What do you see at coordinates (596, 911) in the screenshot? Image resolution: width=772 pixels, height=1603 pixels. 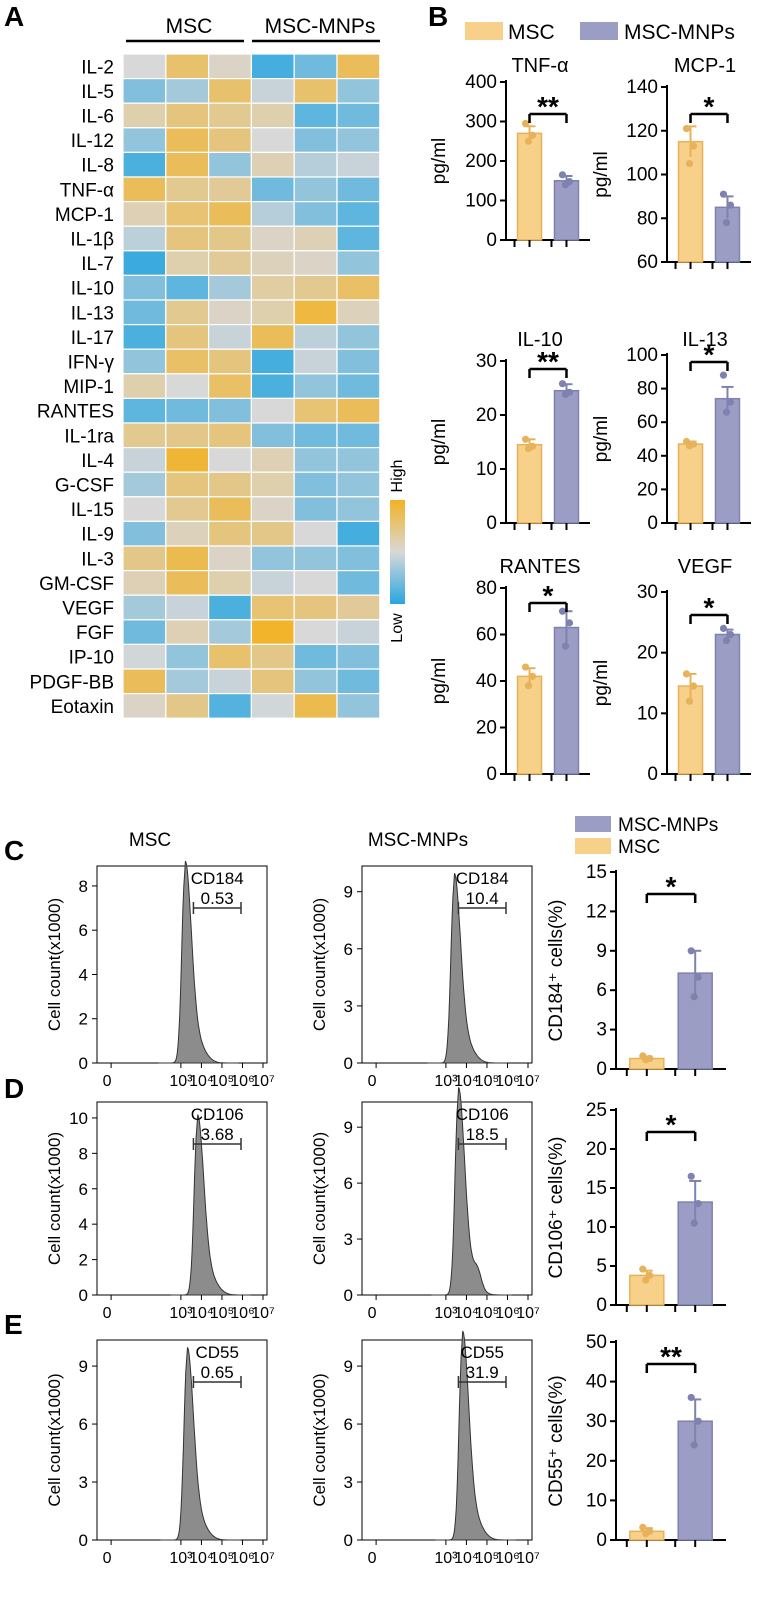 I see `y-tick-label: 12` at bounding box center [596, 911].